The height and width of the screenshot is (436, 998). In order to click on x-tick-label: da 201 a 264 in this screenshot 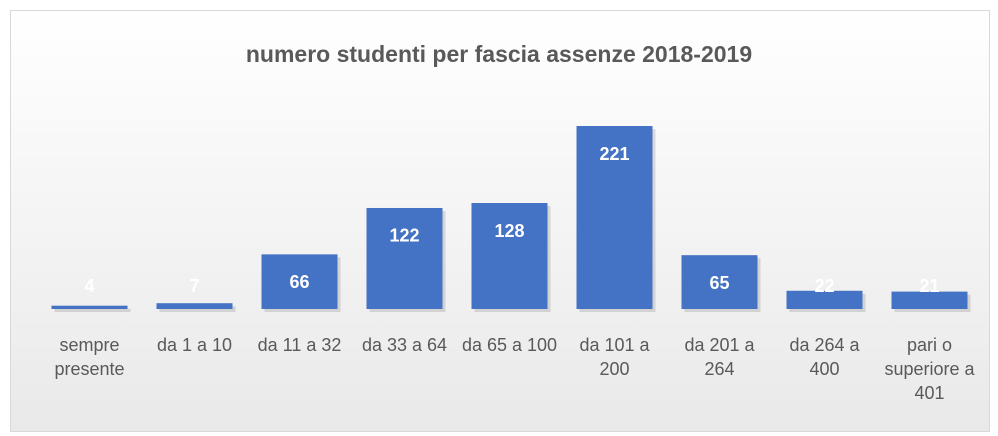, I will do `click(719, 357)`.